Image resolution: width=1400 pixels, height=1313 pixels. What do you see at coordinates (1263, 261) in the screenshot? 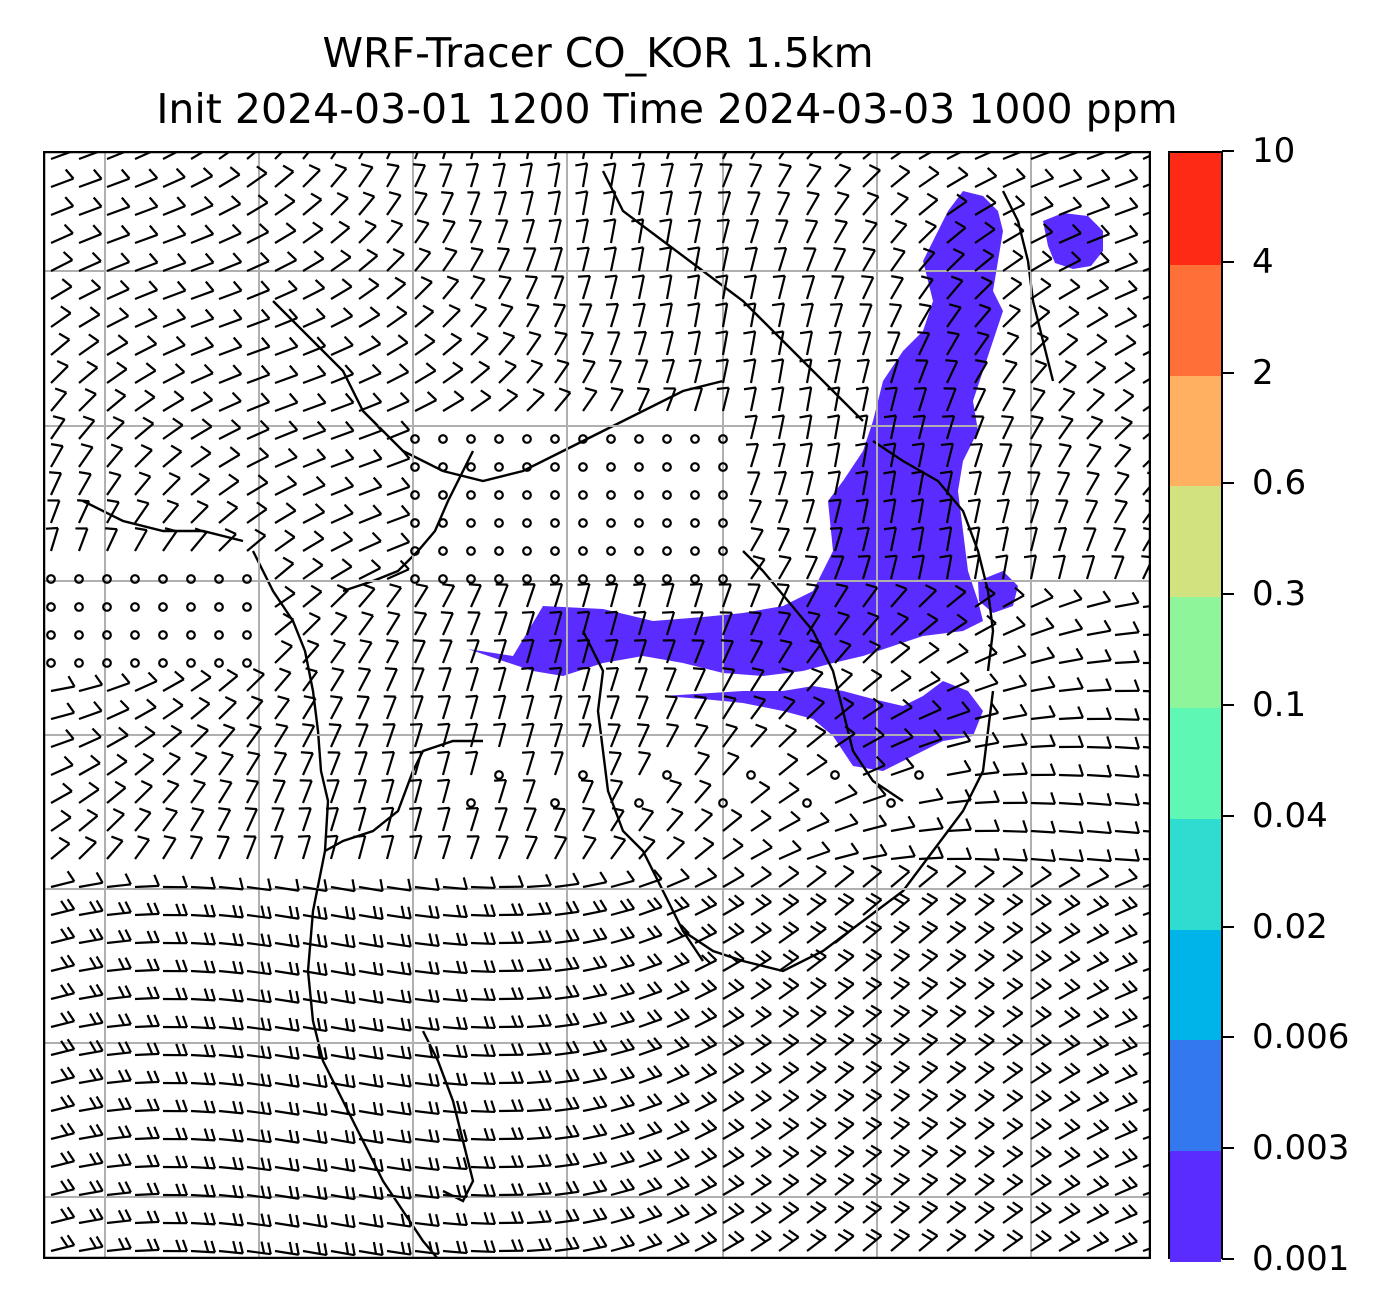
I see `colorbar-tick-label: 4` at bounding box center [1263, 261].